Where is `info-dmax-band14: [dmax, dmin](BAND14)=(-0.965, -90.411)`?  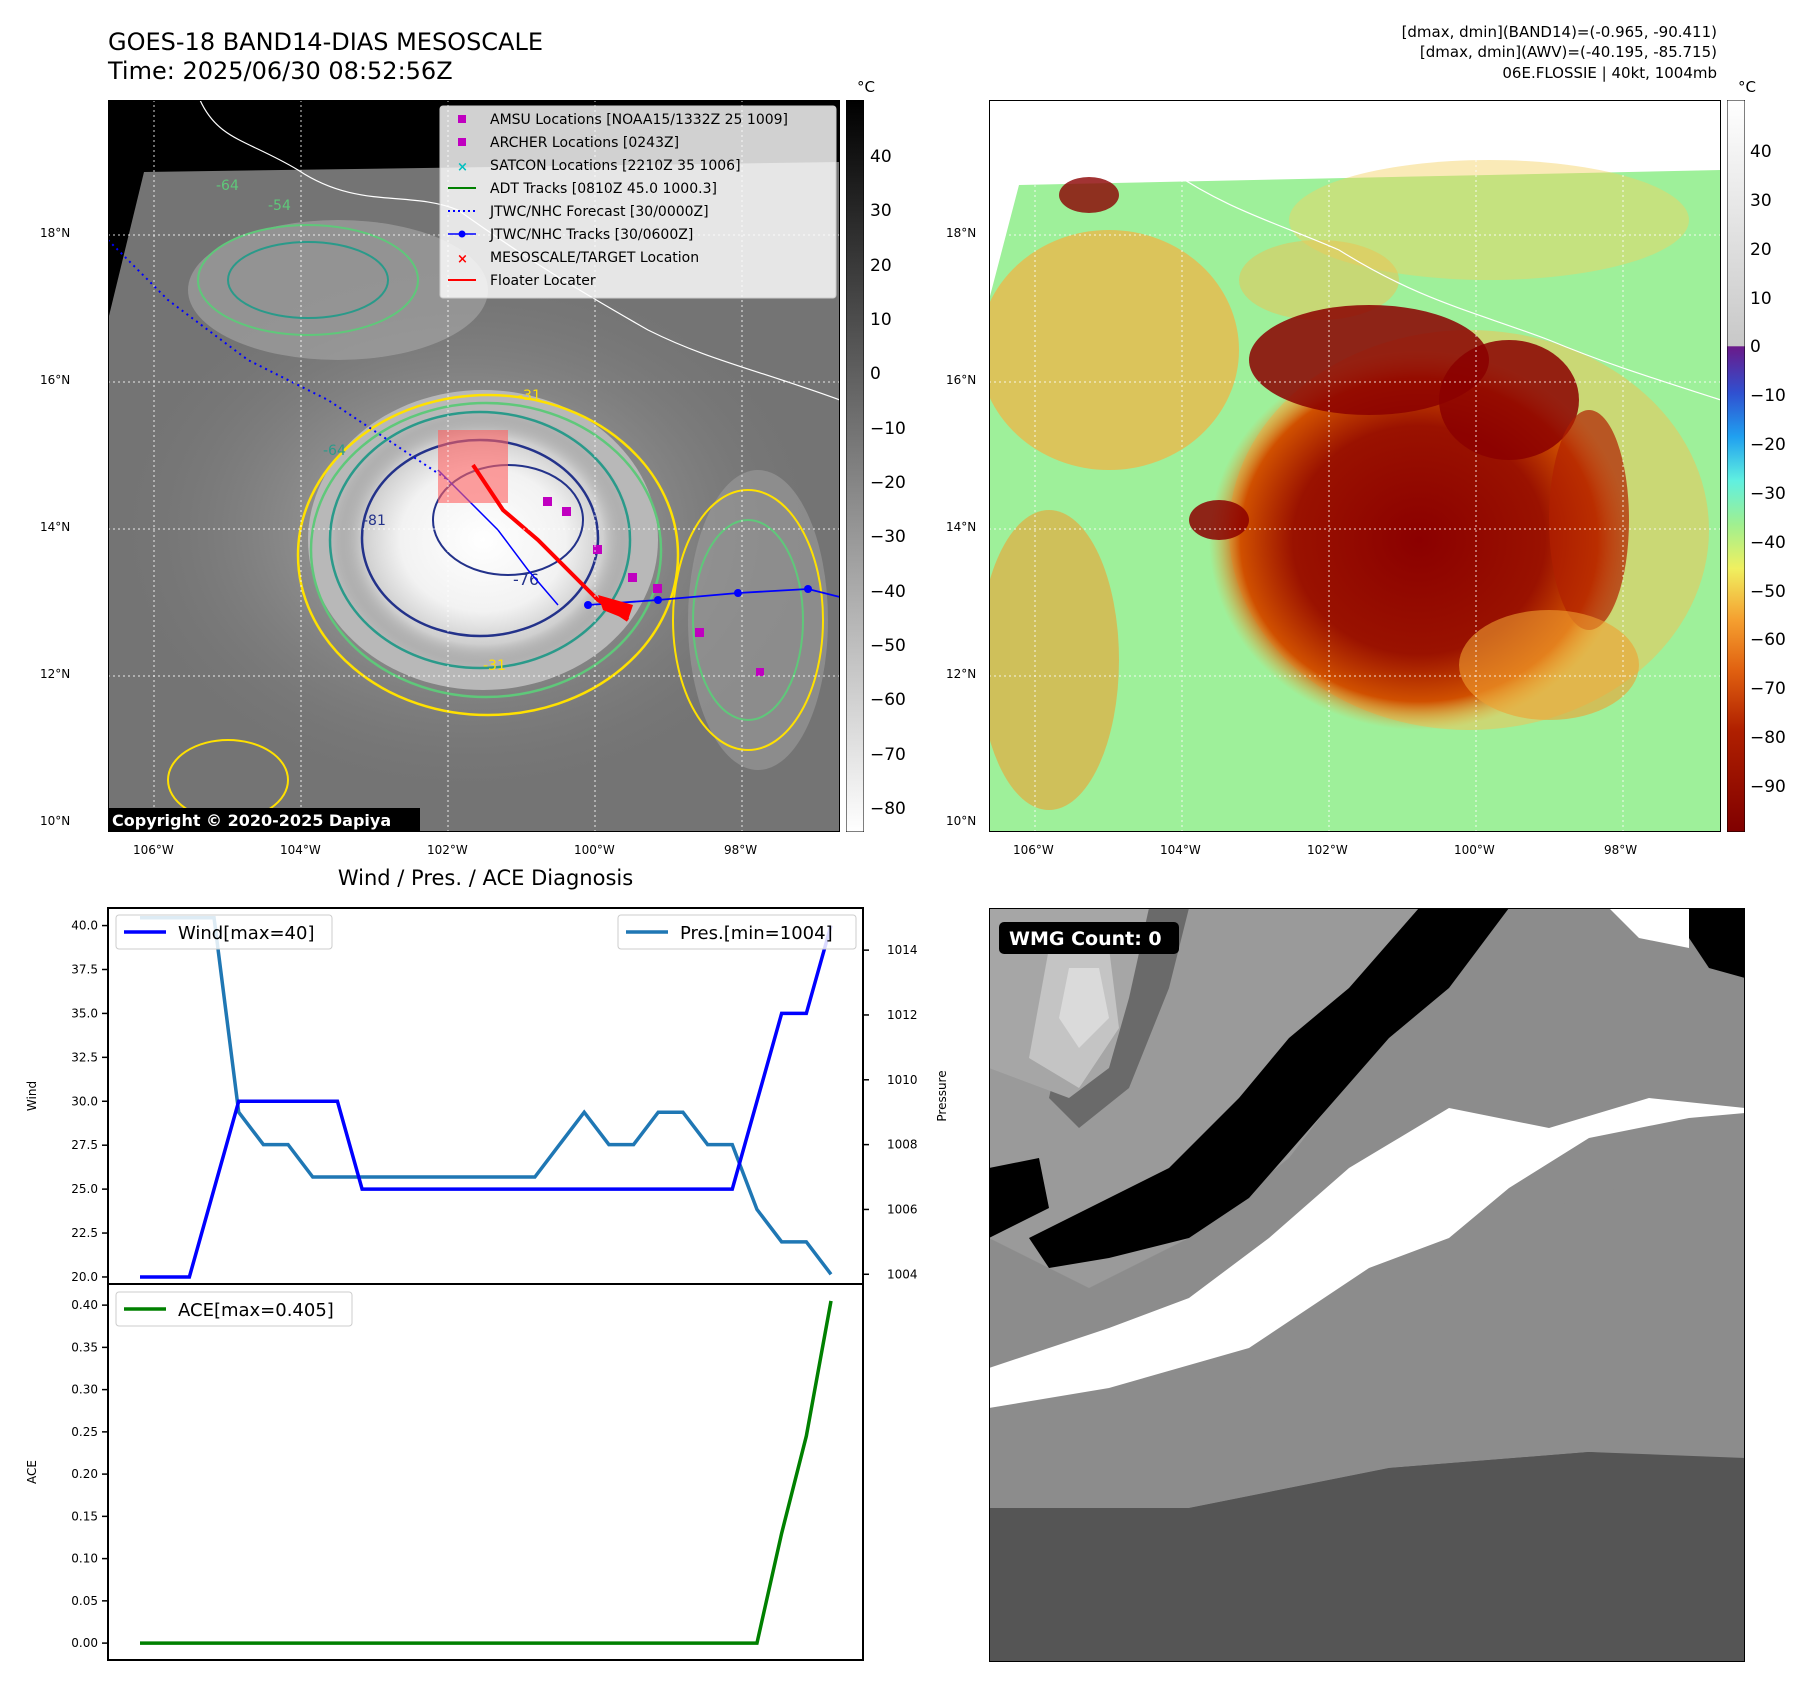 info-dmax-band14: [dmax, dmin](BAND14)=(-0.965, -90.411) is located at coordinates (1559, 32).